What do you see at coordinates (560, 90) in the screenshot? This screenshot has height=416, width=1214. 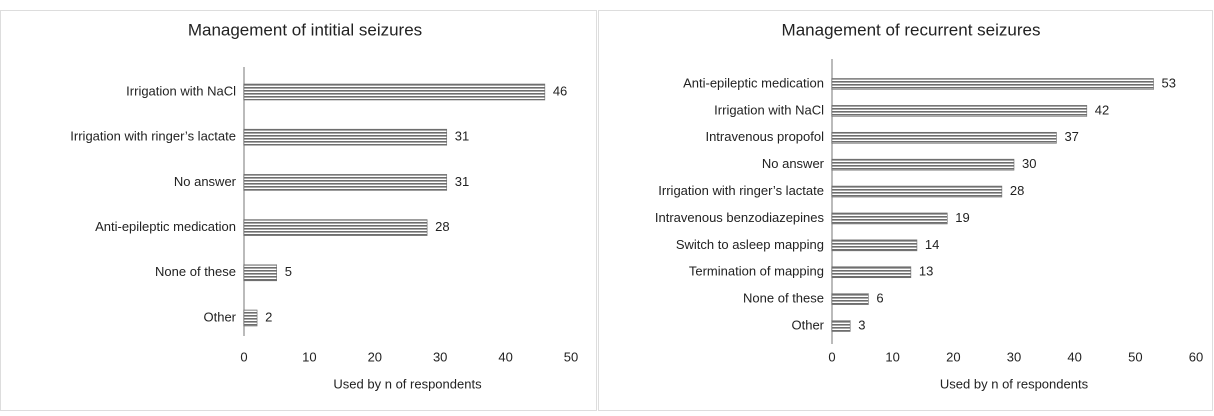 I see `data-label: 46` at bounding box center [560, 90].